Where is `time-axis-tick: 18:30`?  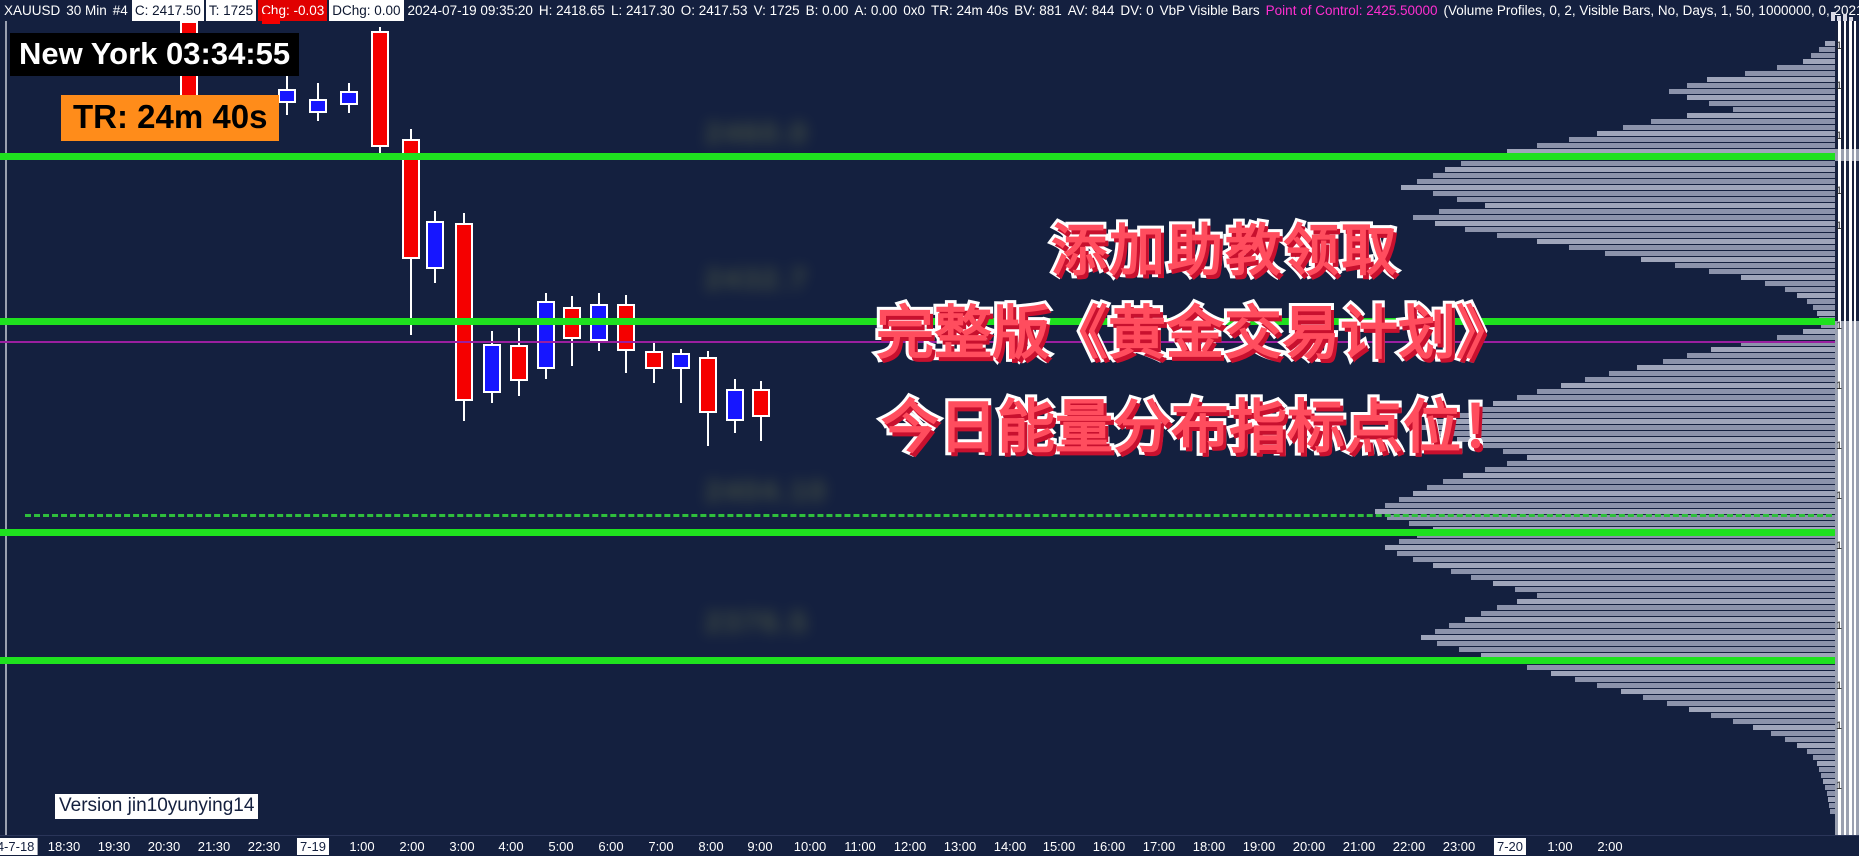
time-axis-tick: 18:30 is located at coordinates (64, 846).